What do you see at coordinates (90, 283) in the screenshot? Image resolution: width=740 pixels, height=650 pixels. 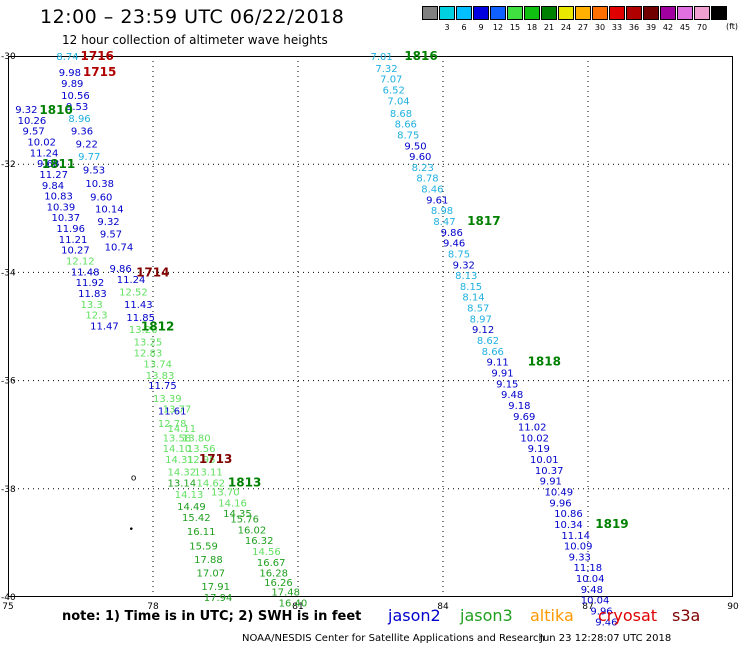 I see `wave-height-value: 11.92` at bounding box center [90, 283].